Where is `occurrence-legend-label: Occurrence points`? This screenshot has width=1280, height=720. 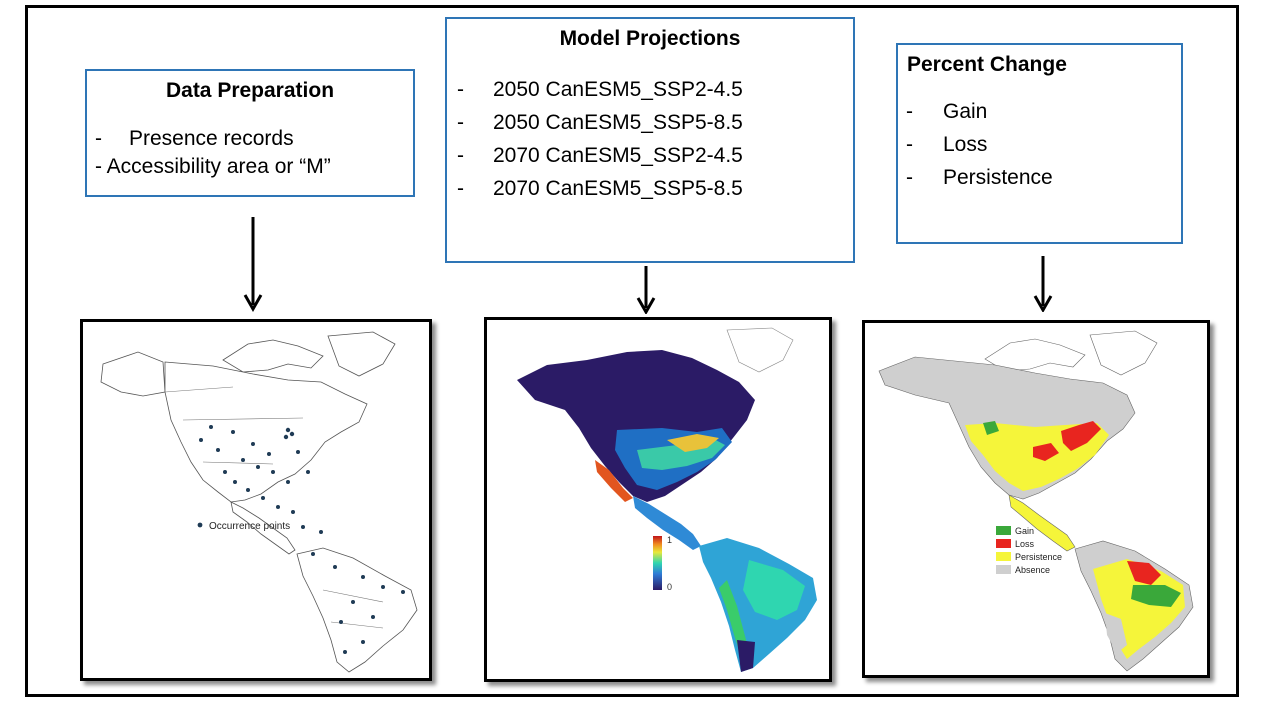 occurrence-legend-label: Occurrence points is located at coordinates (249, 526).